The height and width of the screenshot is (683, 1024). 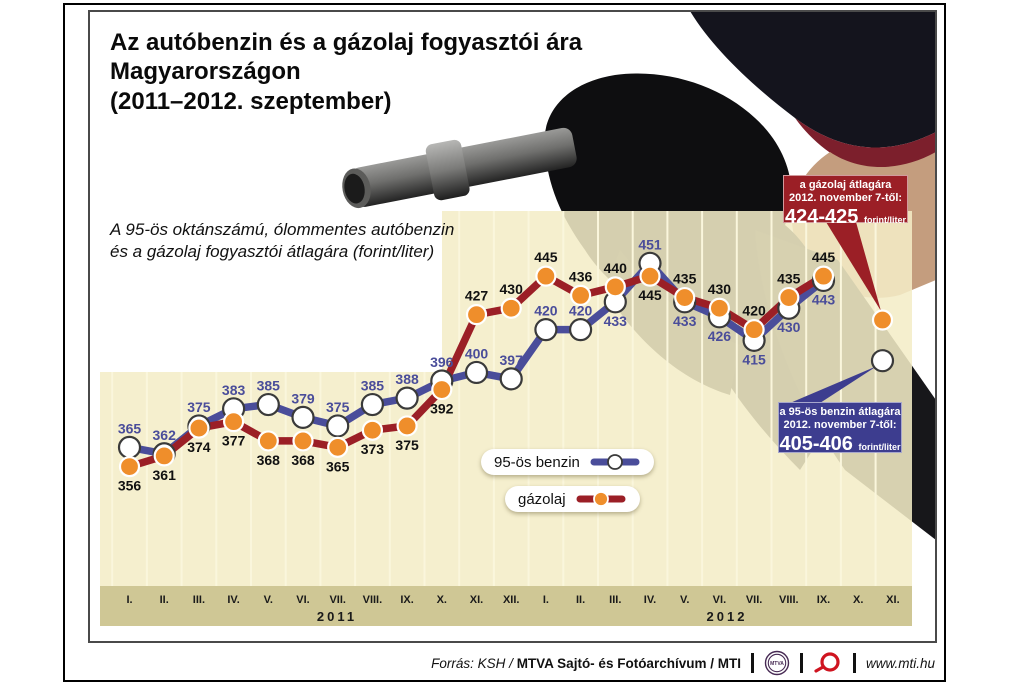 I want to click on callout-gazolaj-line1: a gázolaj átlagára, so click(x=845, y=185).